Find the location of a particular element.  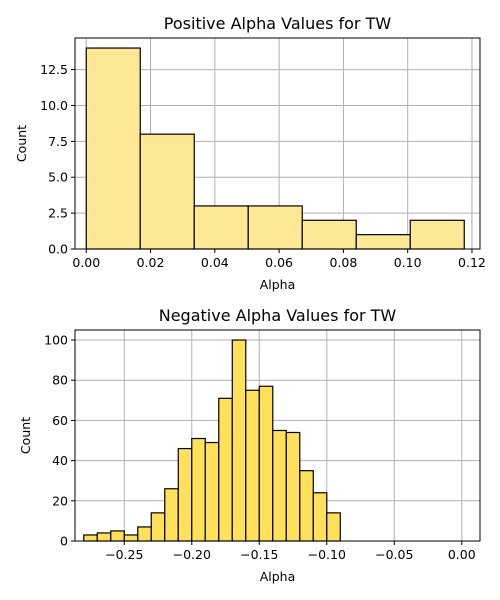

y-tick-label: 12.5 is located at coordinates (54, 69).